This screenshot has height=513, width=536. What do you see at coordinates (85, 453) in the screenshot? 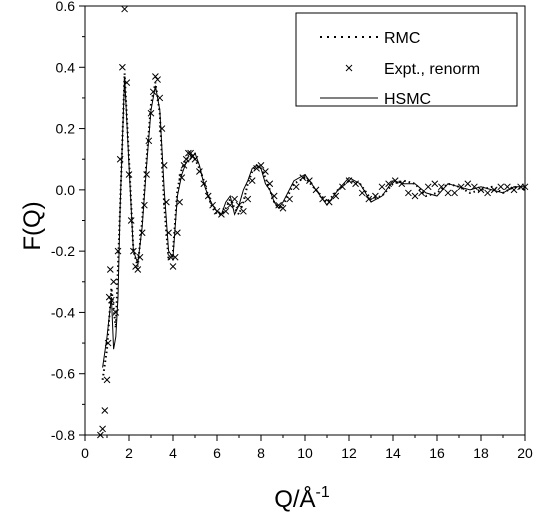
I see `x-tick-label: 0` at bounding box center [85, 453].